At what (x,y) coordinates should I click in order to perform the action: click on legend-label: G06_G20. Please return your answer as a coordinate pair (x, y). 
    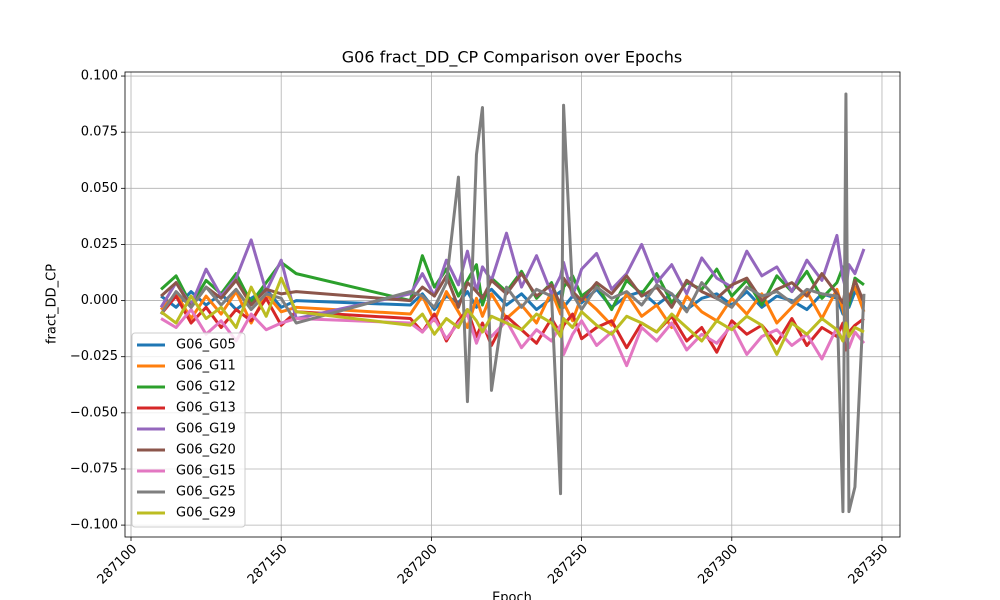
    Looking at the image, I should click on (206, 450).